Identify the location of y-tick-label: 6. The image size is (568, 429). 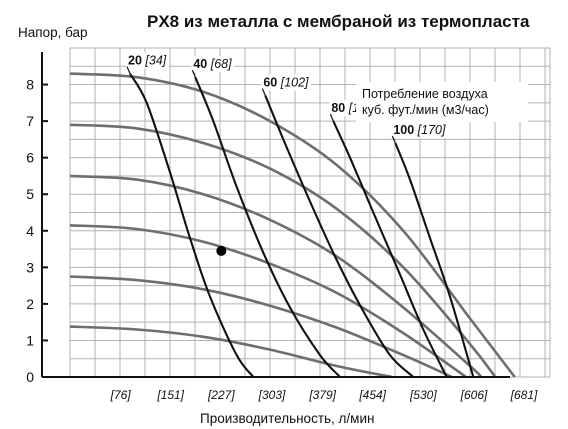
(30, 158).